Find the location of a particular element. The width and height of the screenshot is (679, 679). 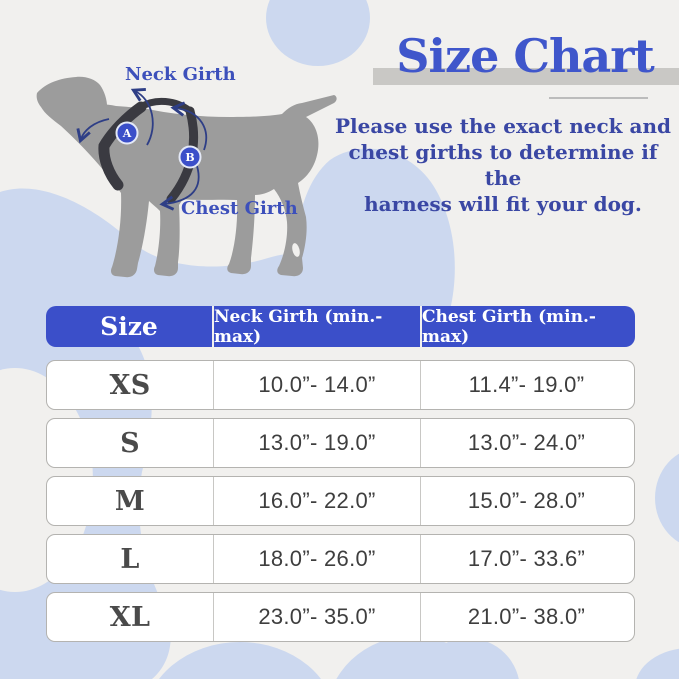

chest-girth-label: Chest Girth is located at coordinates (239, 208).